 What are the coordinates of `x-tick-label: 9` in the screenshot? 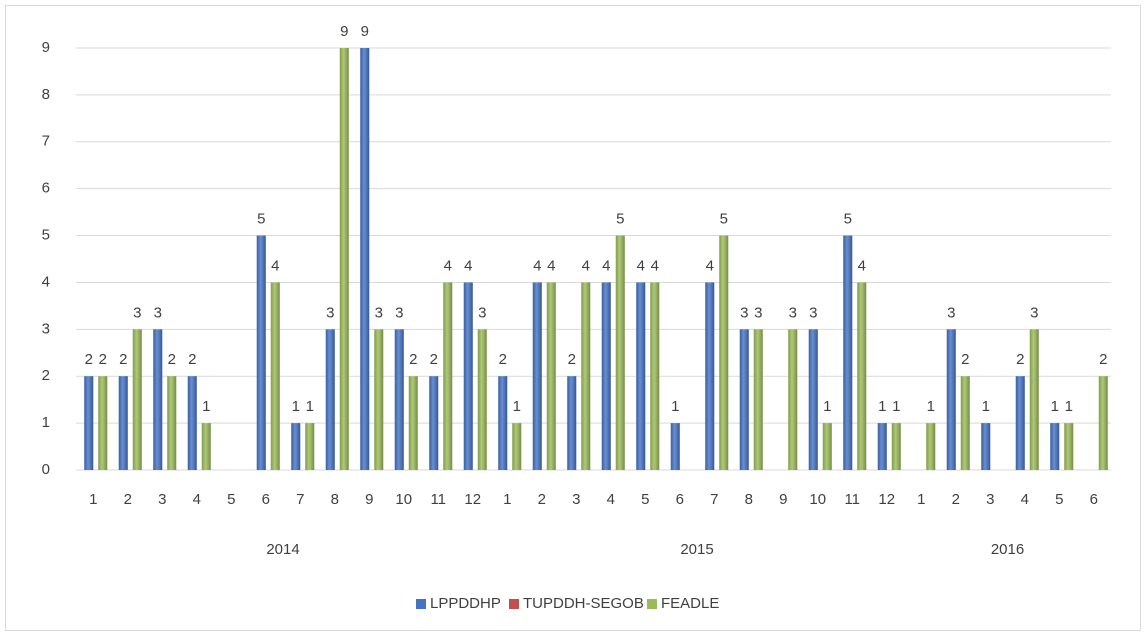 It's located at (369, 499).